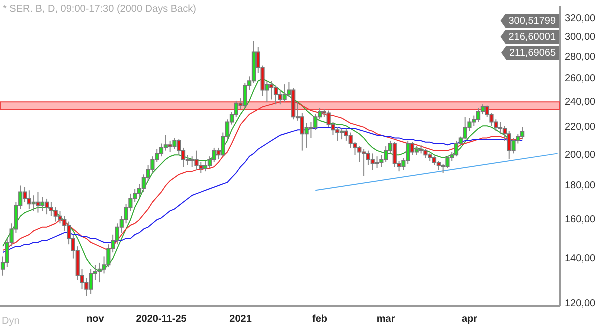  What do you see at coordinates (95, 319) in the screenshot?
I see `x-tick-label: nov` at bounding box center [95, 319].